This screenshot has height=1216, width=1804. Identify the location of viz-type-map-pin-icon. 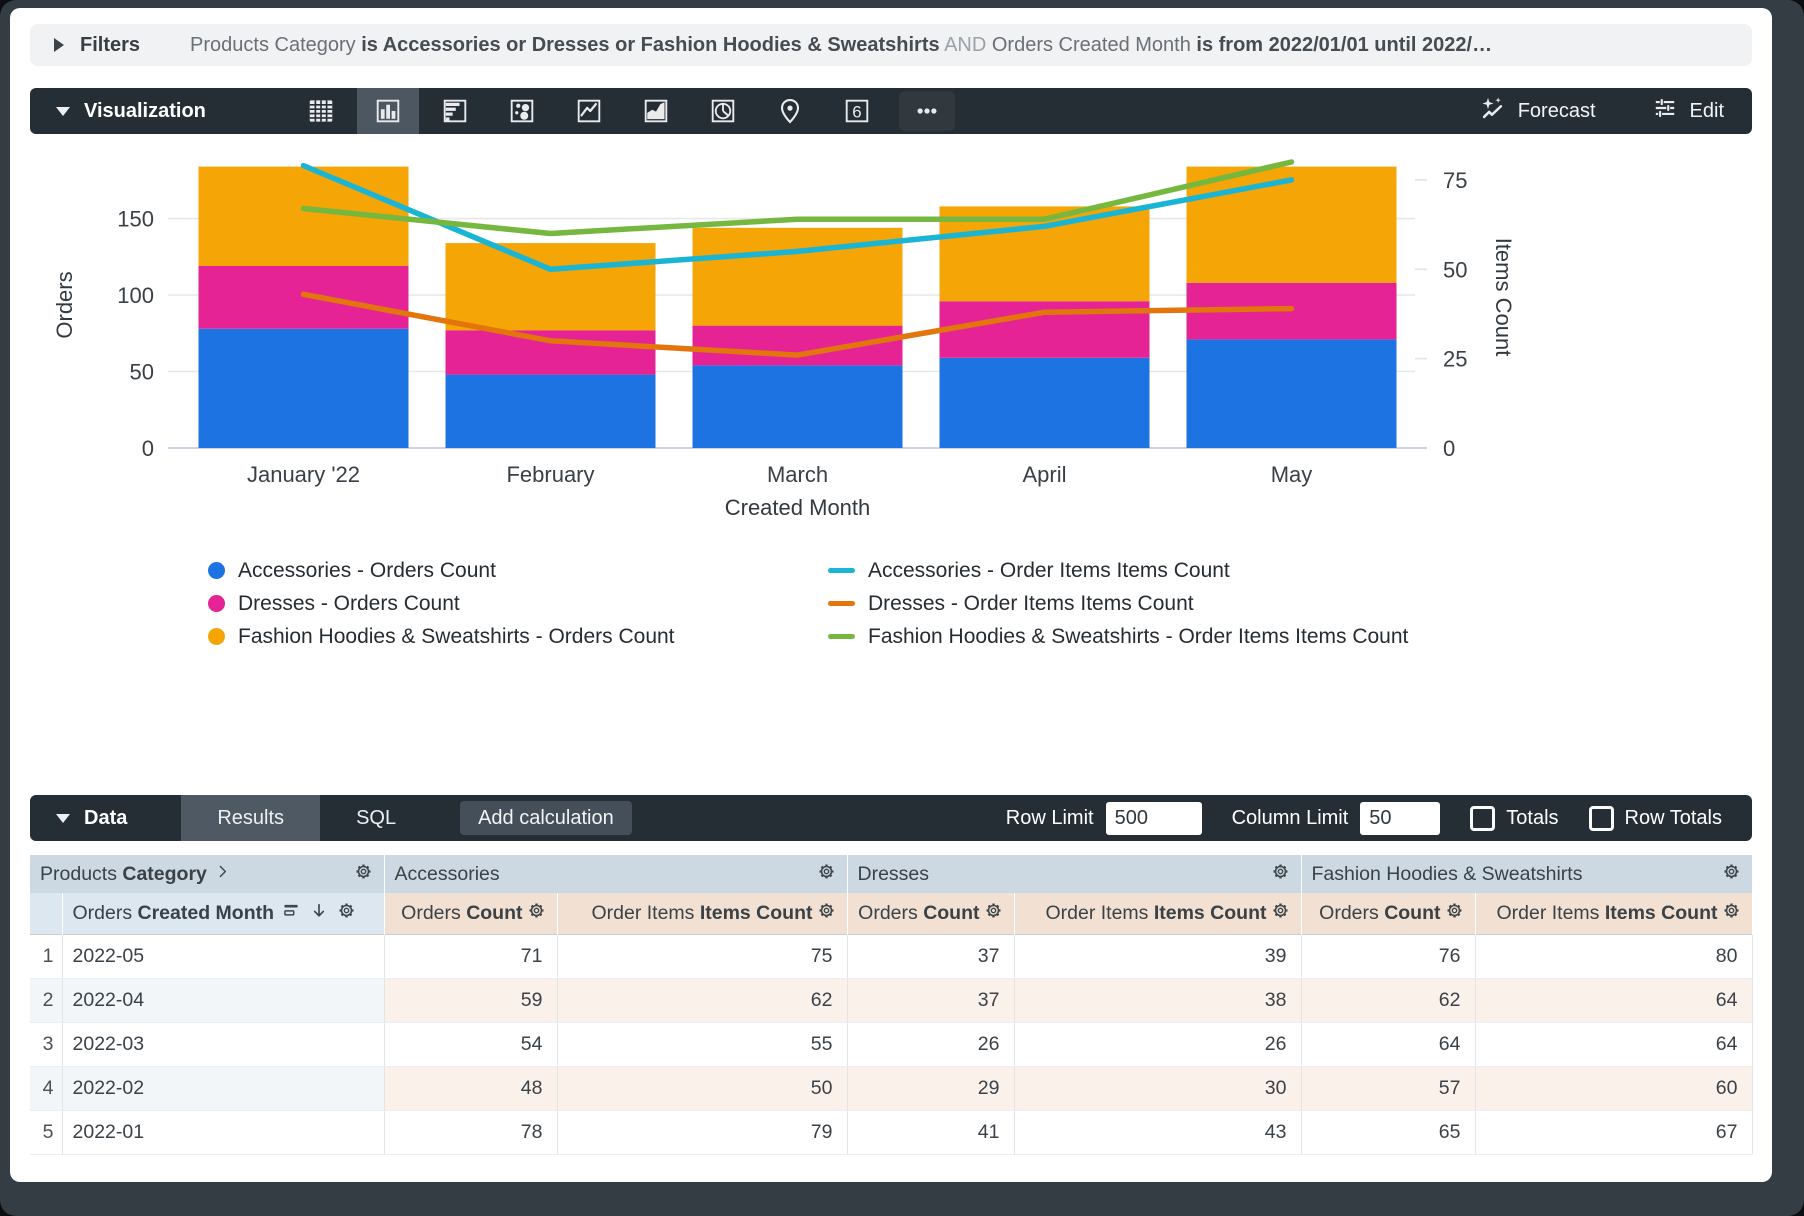
(790, 111).